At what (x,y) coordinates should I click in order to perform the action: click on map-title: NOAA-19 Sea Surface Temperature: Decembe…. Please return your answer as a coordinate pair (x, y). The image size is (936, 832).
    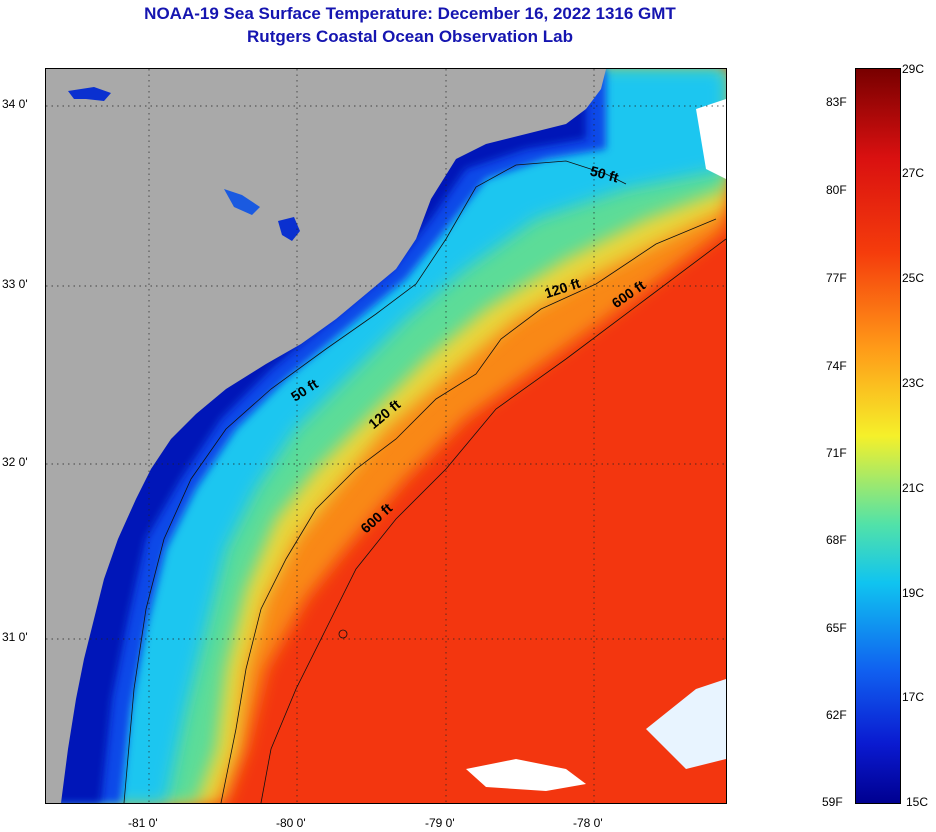
    Looking at the image, I should click on (410, 13).